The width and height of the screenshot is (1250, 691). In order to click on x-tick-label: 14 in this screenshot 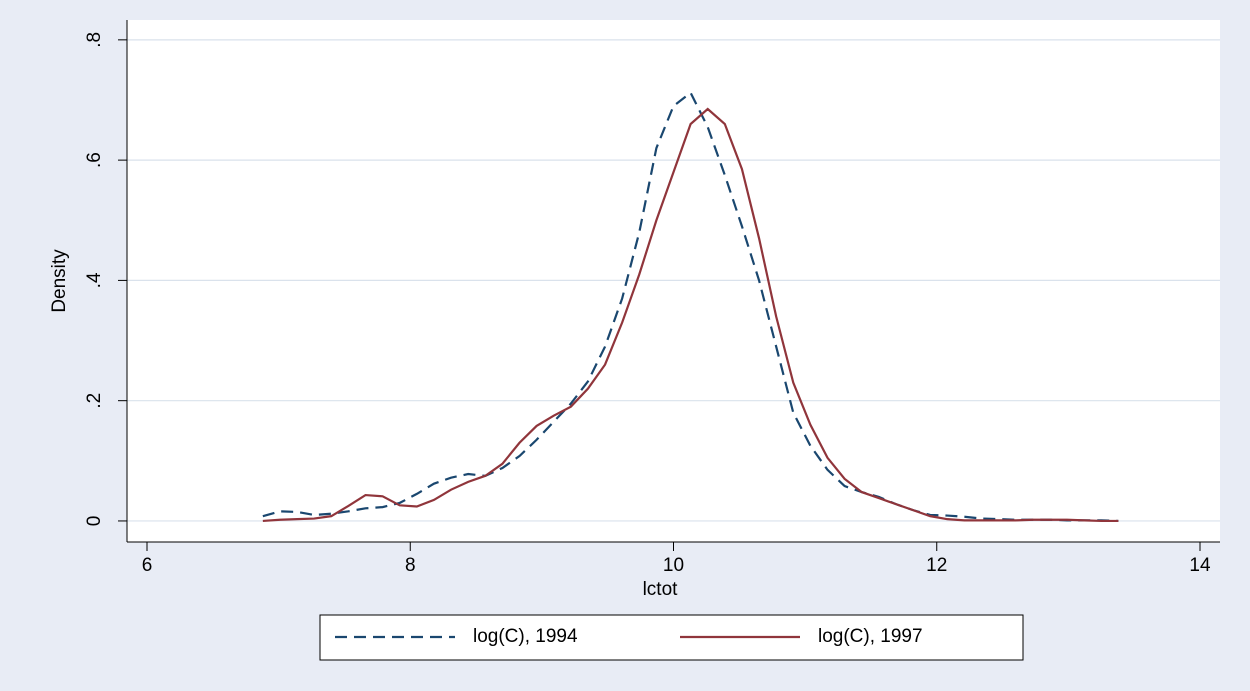, I will do `click(1200, 565)`.